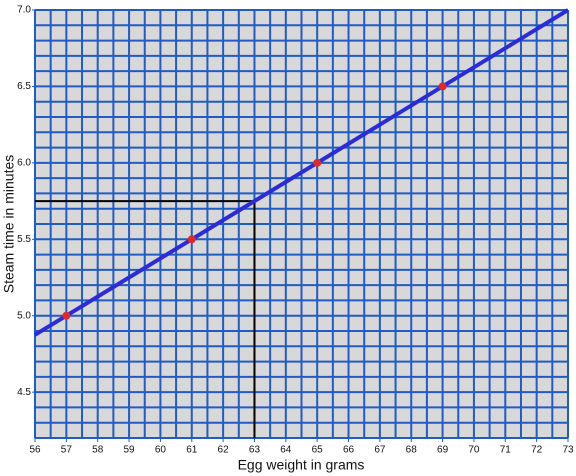  What do you see at coordinates (24, 315) in the screenshot?
I see `y-tick-label: 5.0` at bounding box center [24, 315].